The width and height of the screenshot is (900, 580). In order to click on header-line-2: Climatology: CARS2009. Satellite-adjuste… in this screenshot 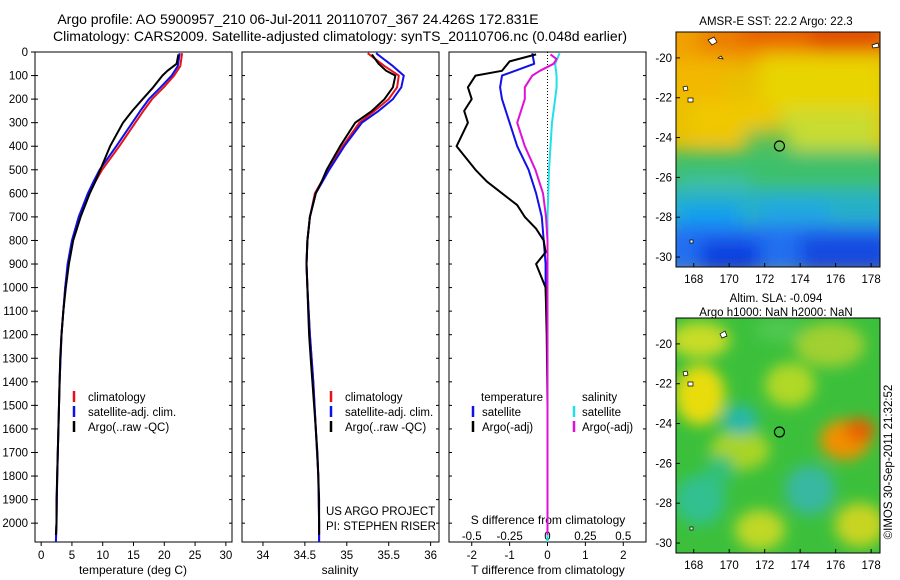, I will do `click(340, 36)`.